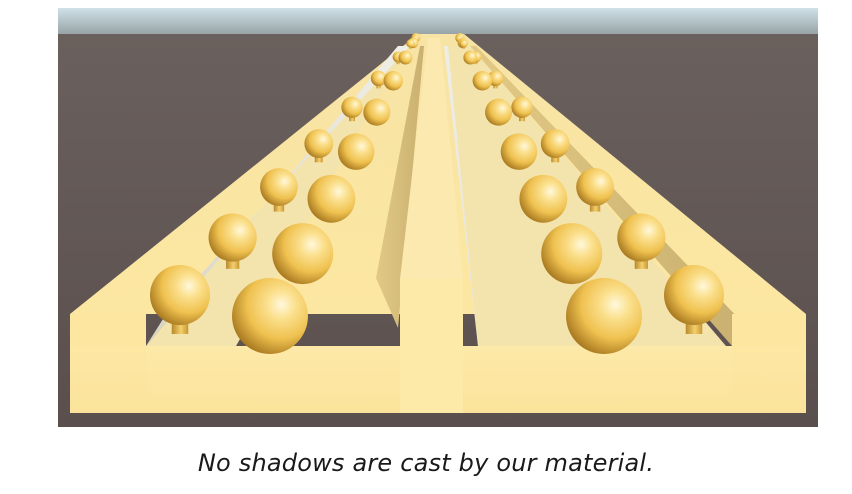  I want to click on center-ridge-top, so click(431, 158).